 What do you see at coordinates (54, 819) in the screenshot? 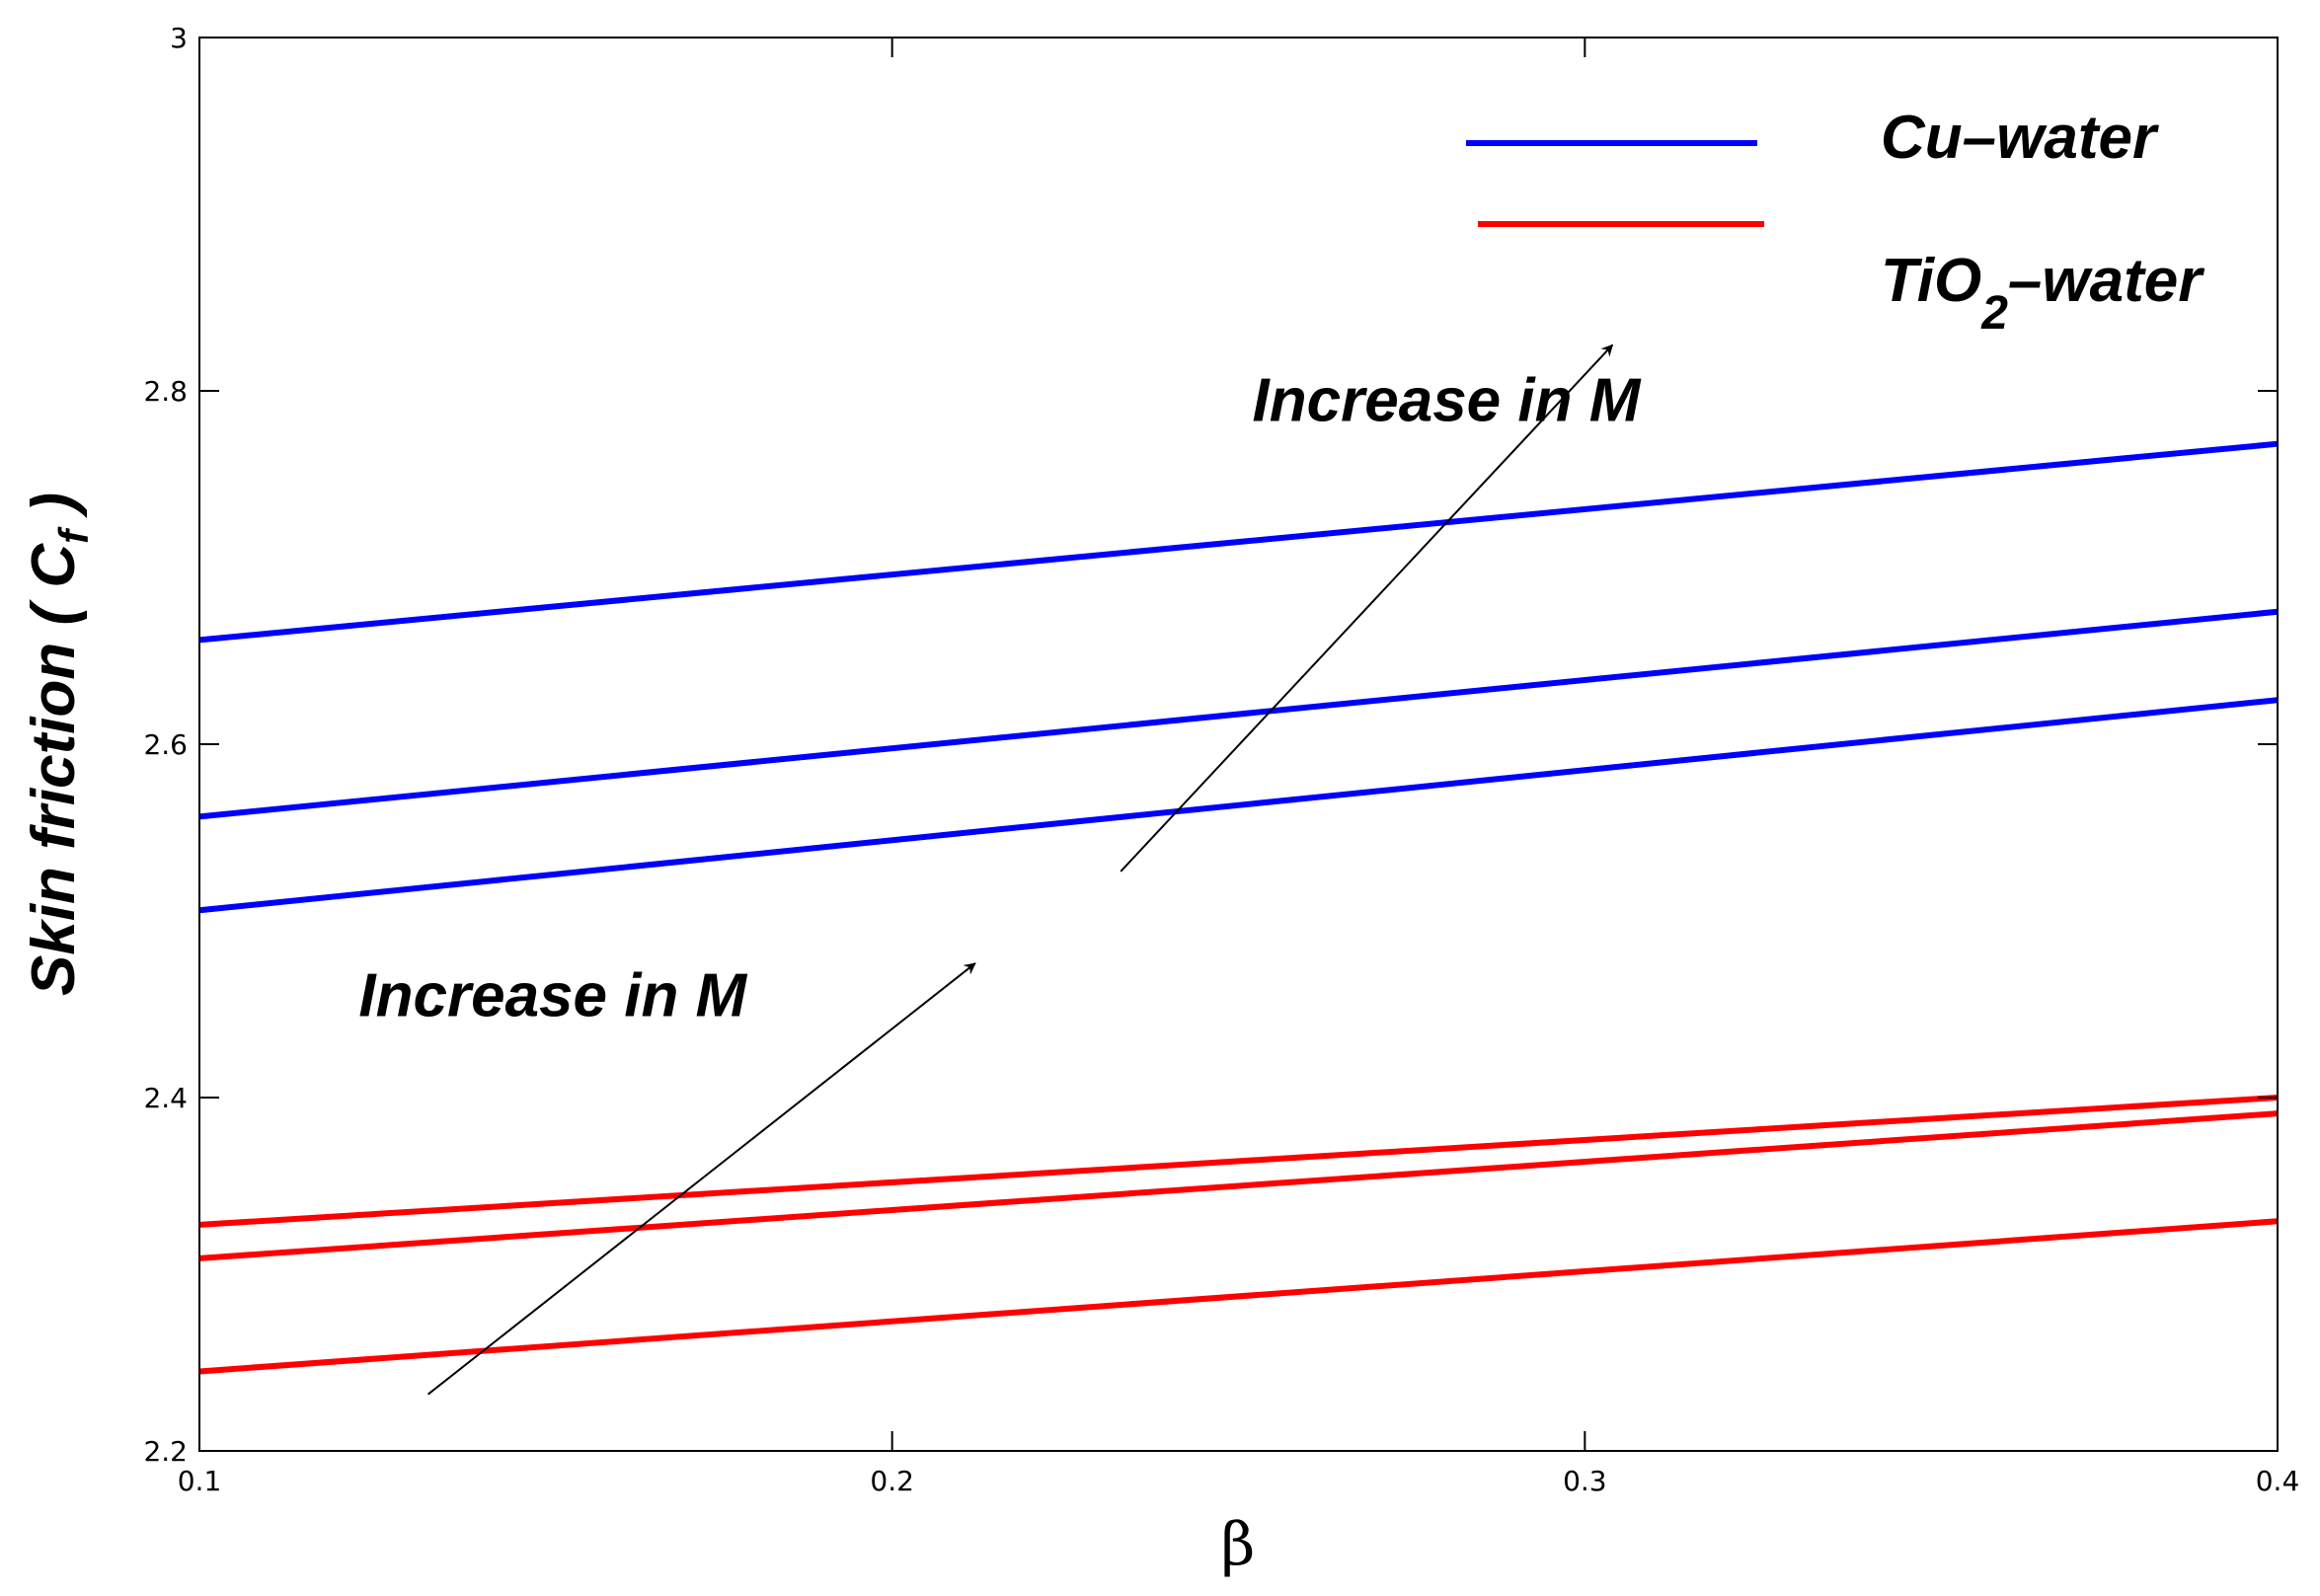
I see `y-axis-label-text: Skin friction` at bounding box center [54, 819].